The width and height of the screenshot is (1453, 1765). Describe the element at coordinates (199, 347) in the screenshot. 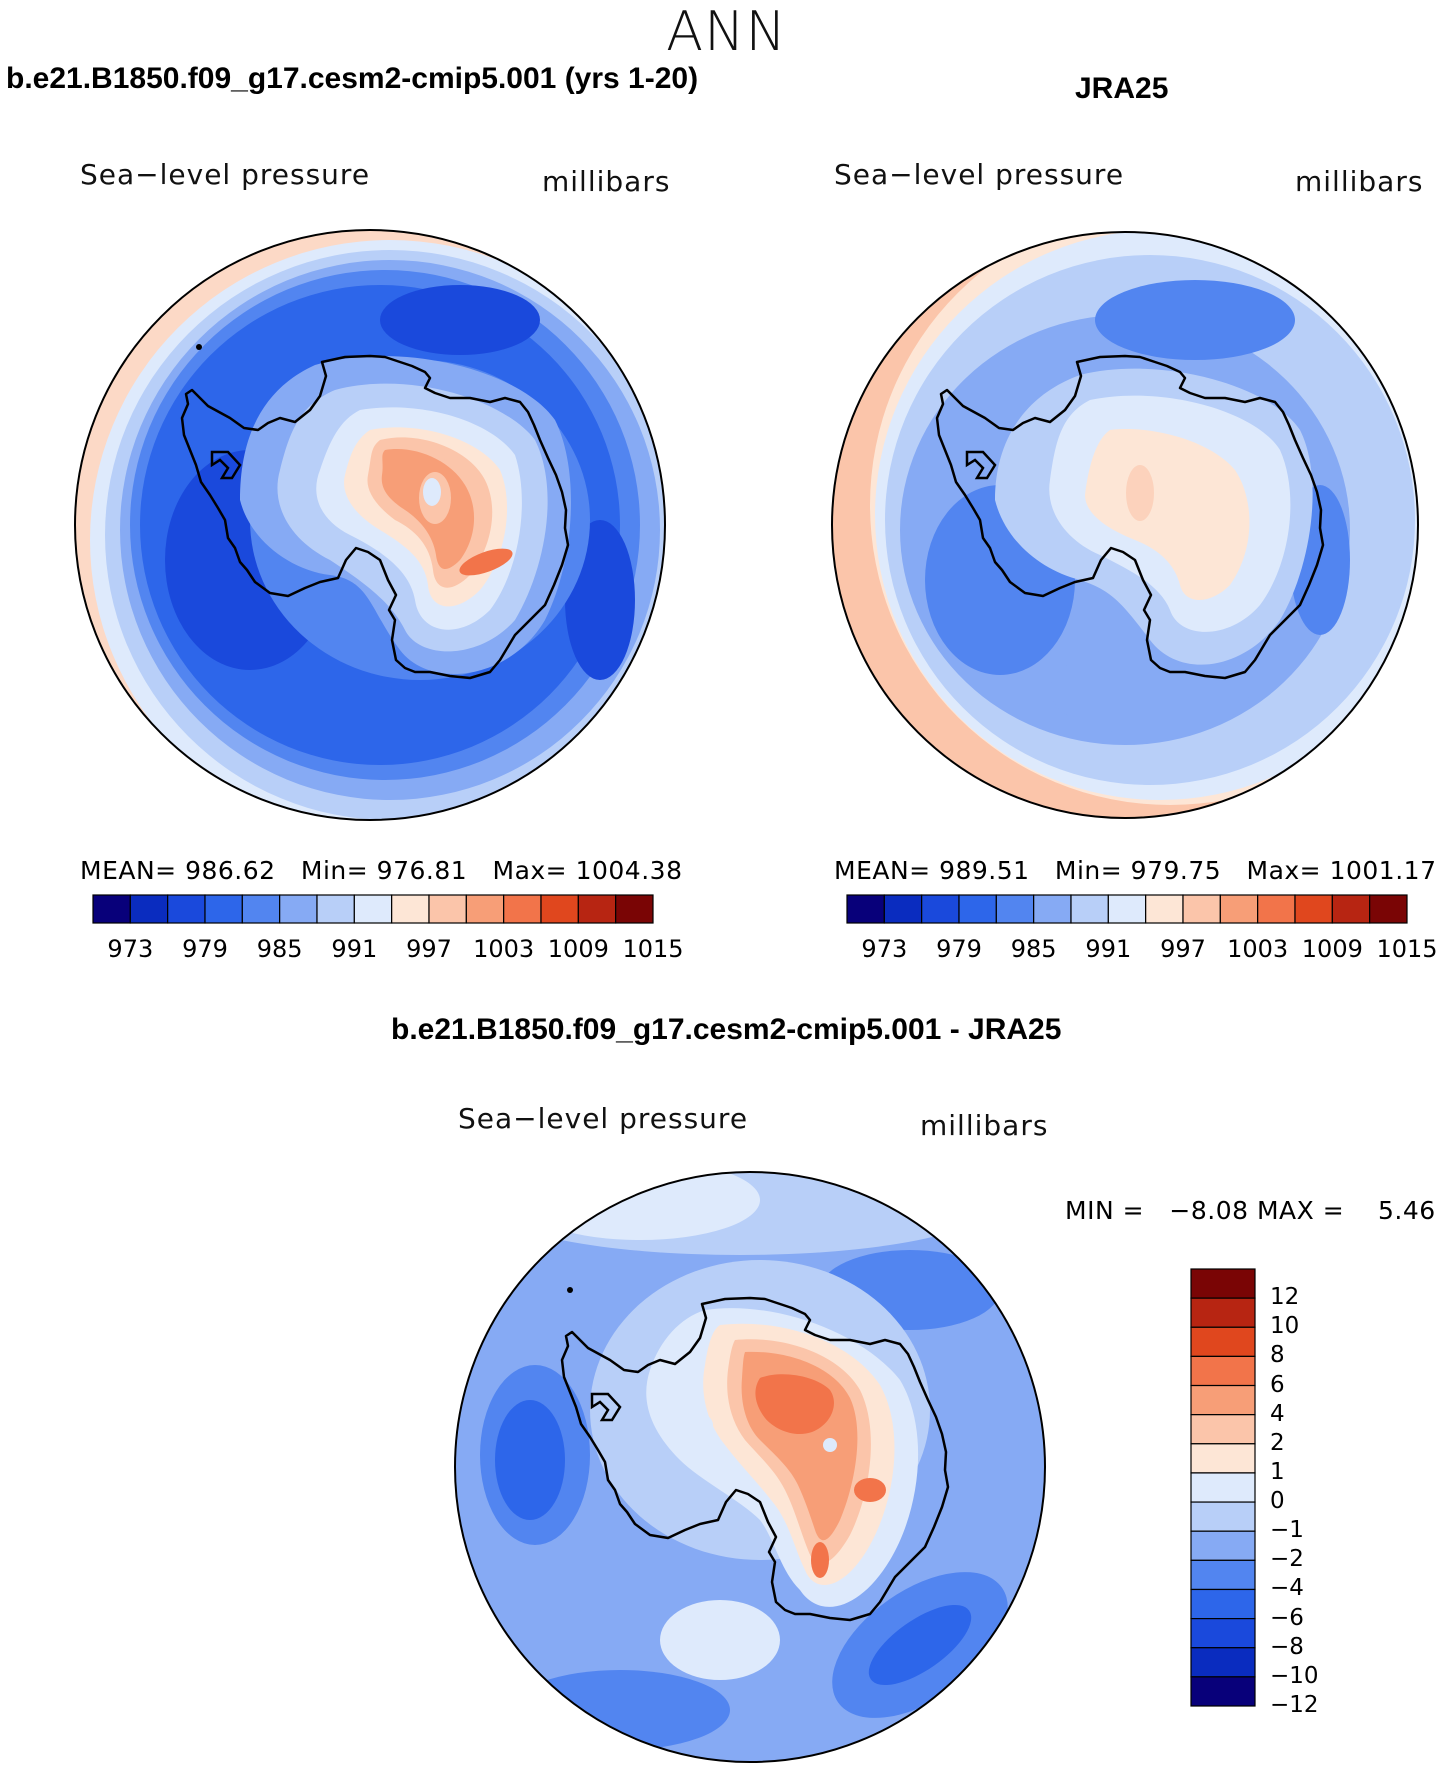

I see `model-island-marker` at that location.